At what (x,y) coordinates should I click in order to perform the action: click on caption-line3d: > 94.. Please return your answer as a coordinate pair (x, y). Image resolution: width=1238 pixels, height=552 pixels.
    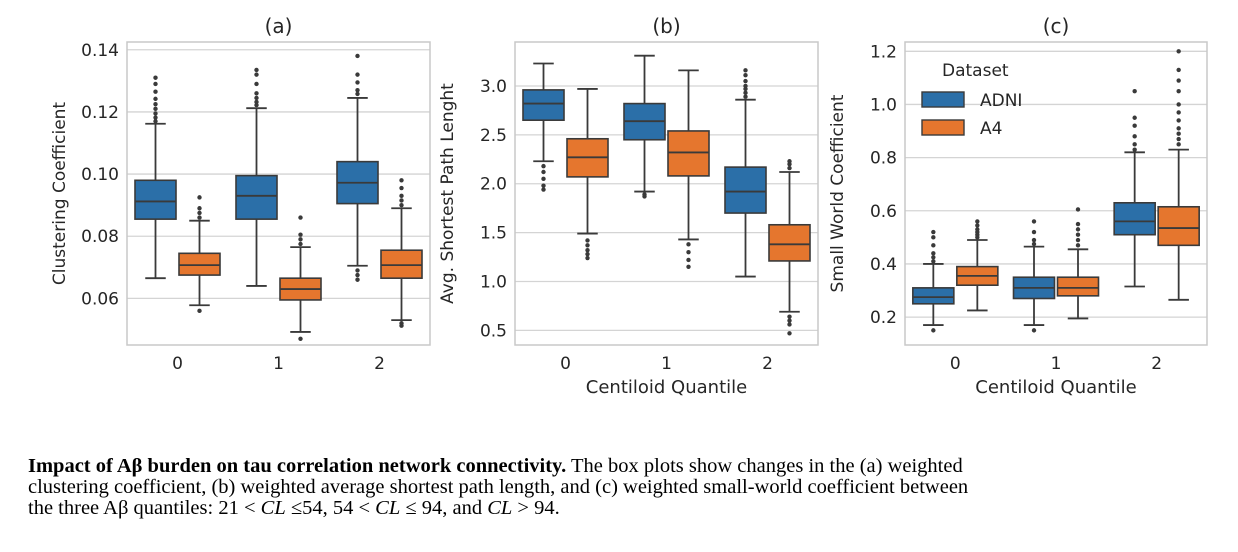
    Looking at the image, I should click on (536, 508).